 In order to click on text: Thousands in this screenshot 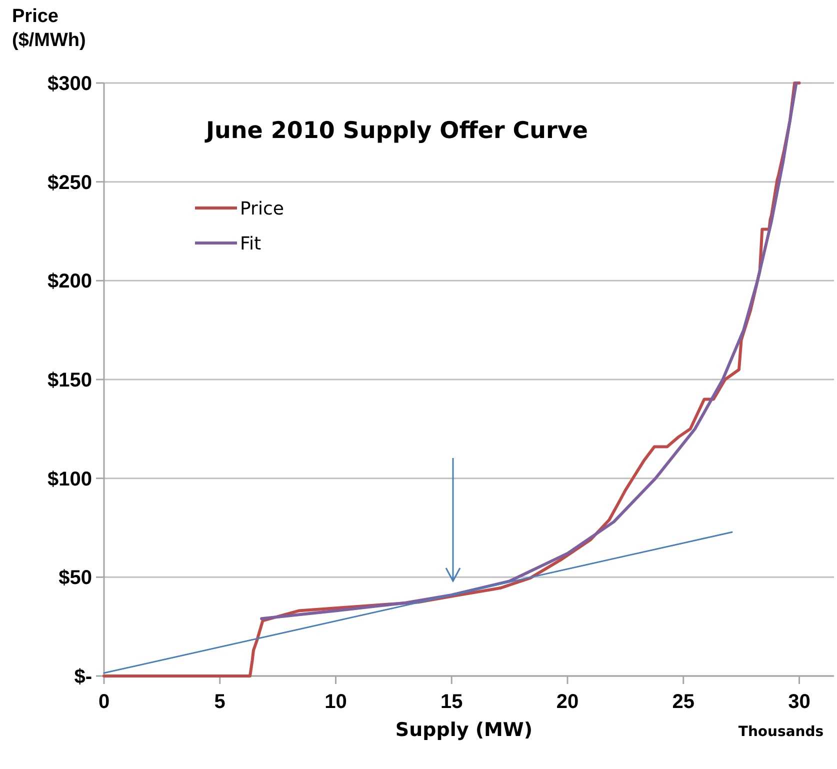, I will do `click(781, 732)`.